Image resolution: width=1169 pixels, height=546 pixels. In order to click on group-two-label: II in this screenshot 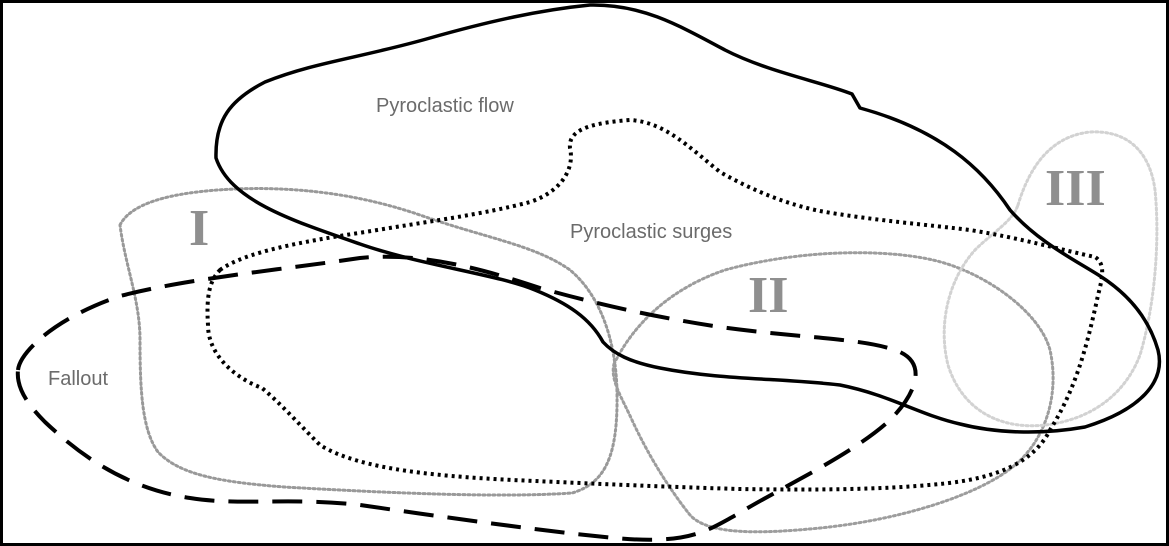, I will do `click(768, 295)`.